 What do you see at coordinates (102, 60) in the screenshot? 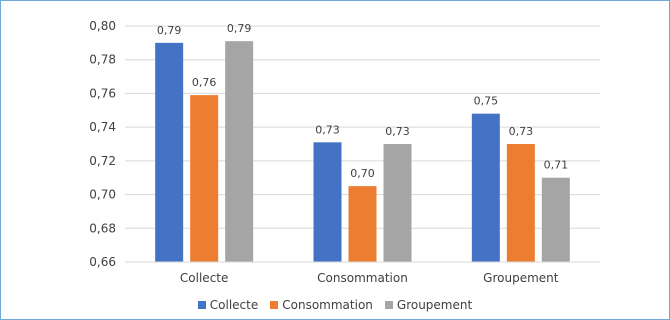
I see `y-tick-label: 0,78` at bounding box center [102, 60].